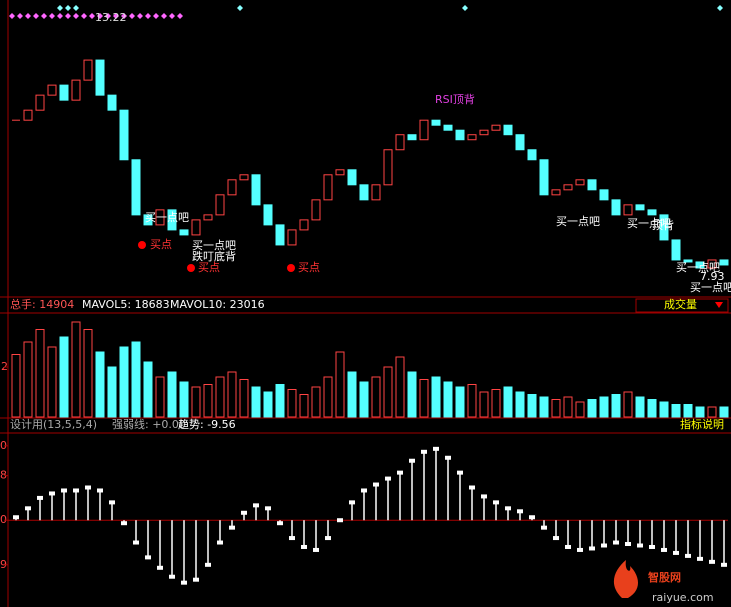 This screenshot has height=607, width=731. Describe the element at coordinates (161, 244) in the screenshot. I see `annotation: 买点` at that location.